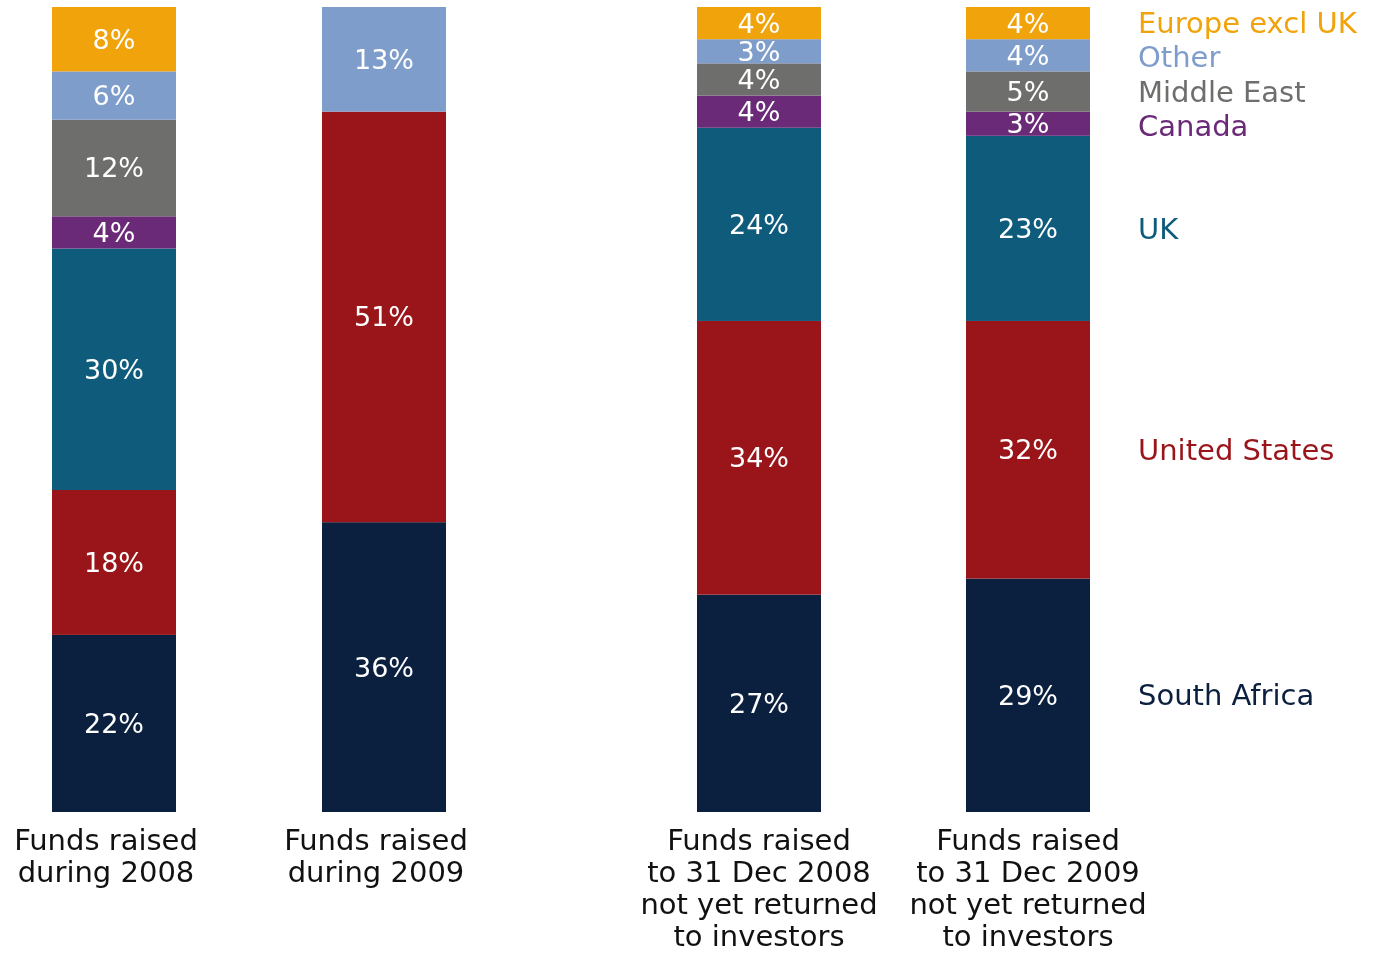  Describe the element at coordinates (1222, 91) in the screenshot. I see `series-label: Middle East` at that location.